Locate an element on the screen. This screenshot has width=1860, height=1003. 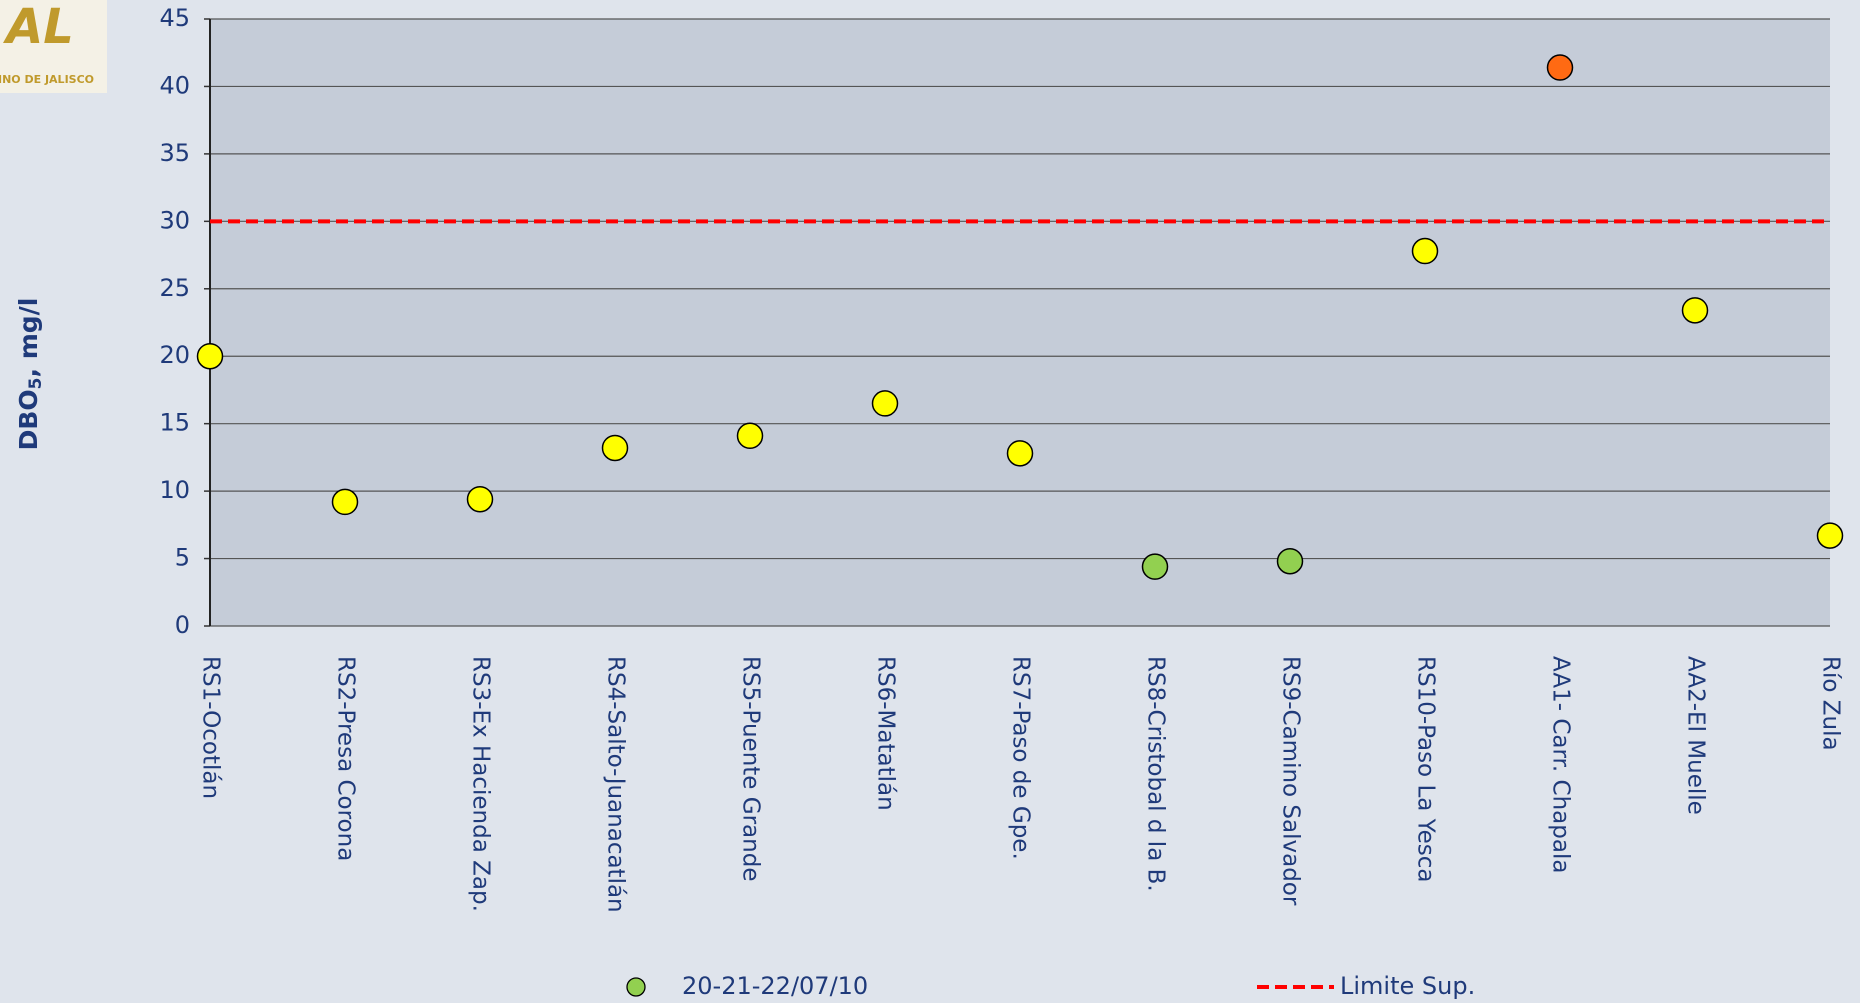
x-tick-label: RS2-Presa Corona is located at coordinates (346, 758).